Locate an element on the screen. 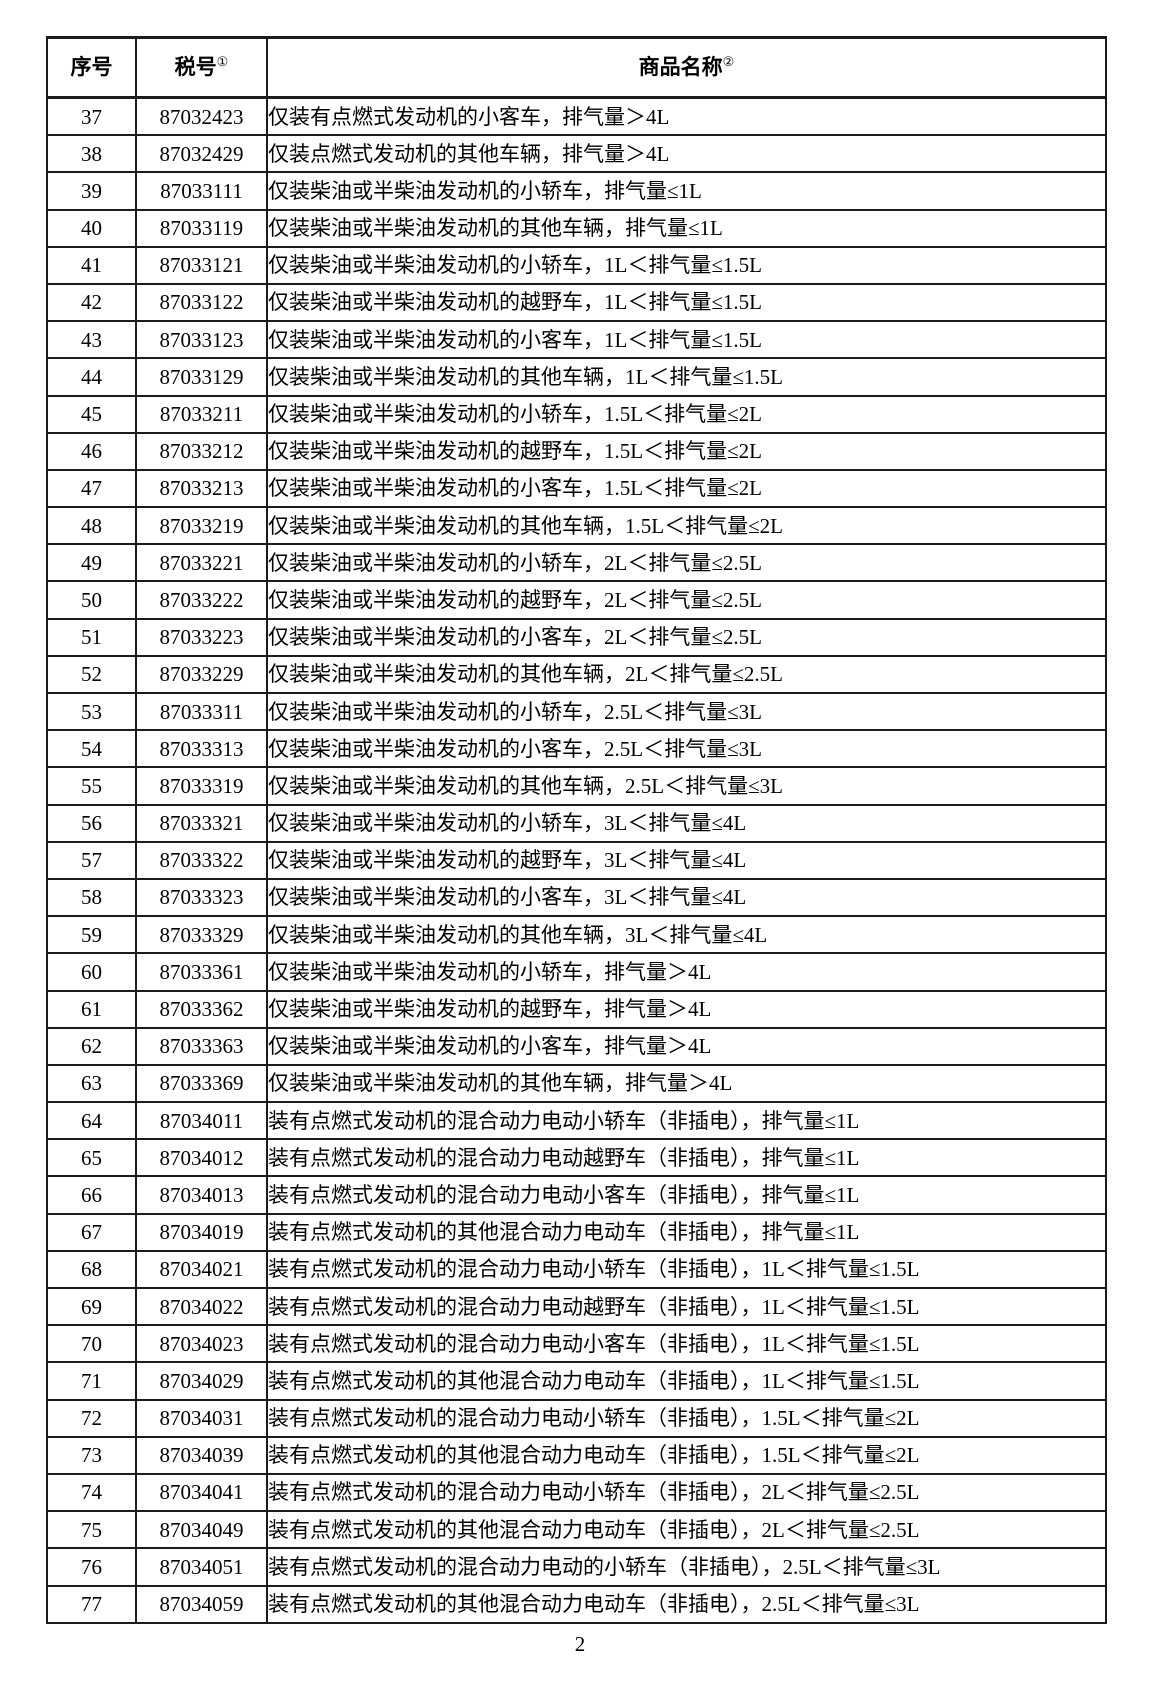 The image size is (1160, 1687). row-tax-cell: 87033363 is located at coordinates (201, 1046).